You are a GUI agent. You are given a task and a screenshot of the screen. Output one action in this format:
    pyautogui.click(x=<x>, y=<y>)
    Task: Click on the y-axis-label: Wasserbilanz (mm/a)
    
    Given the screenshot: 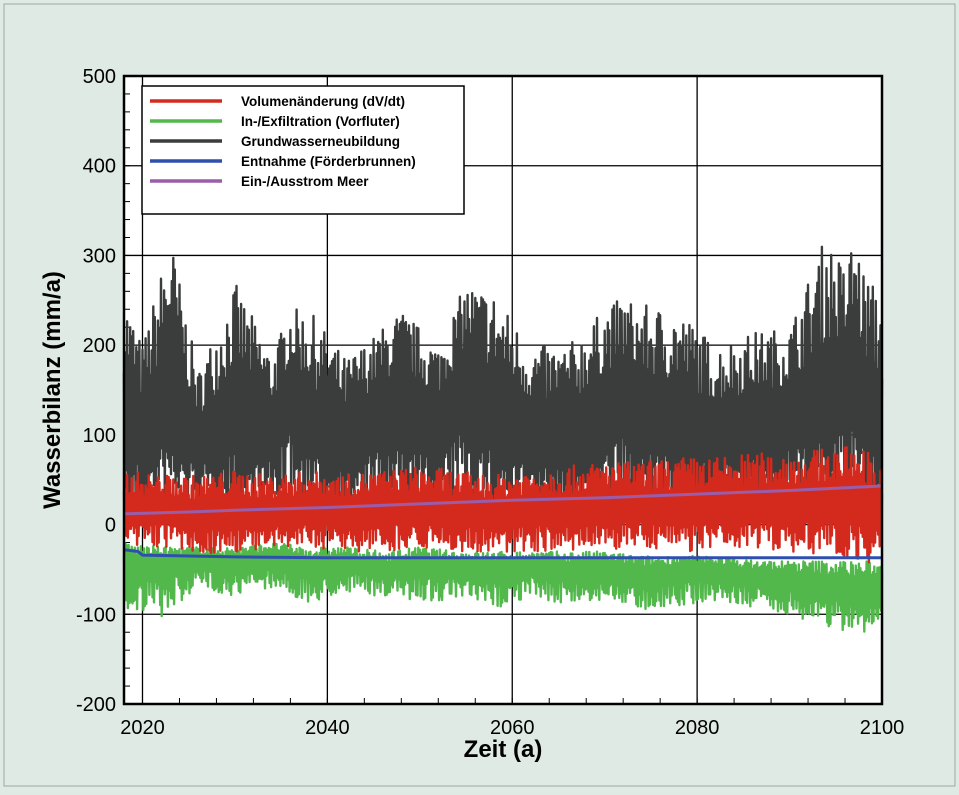 What is the action you would take?
    pyautogui.click(x=52, y=390)
    